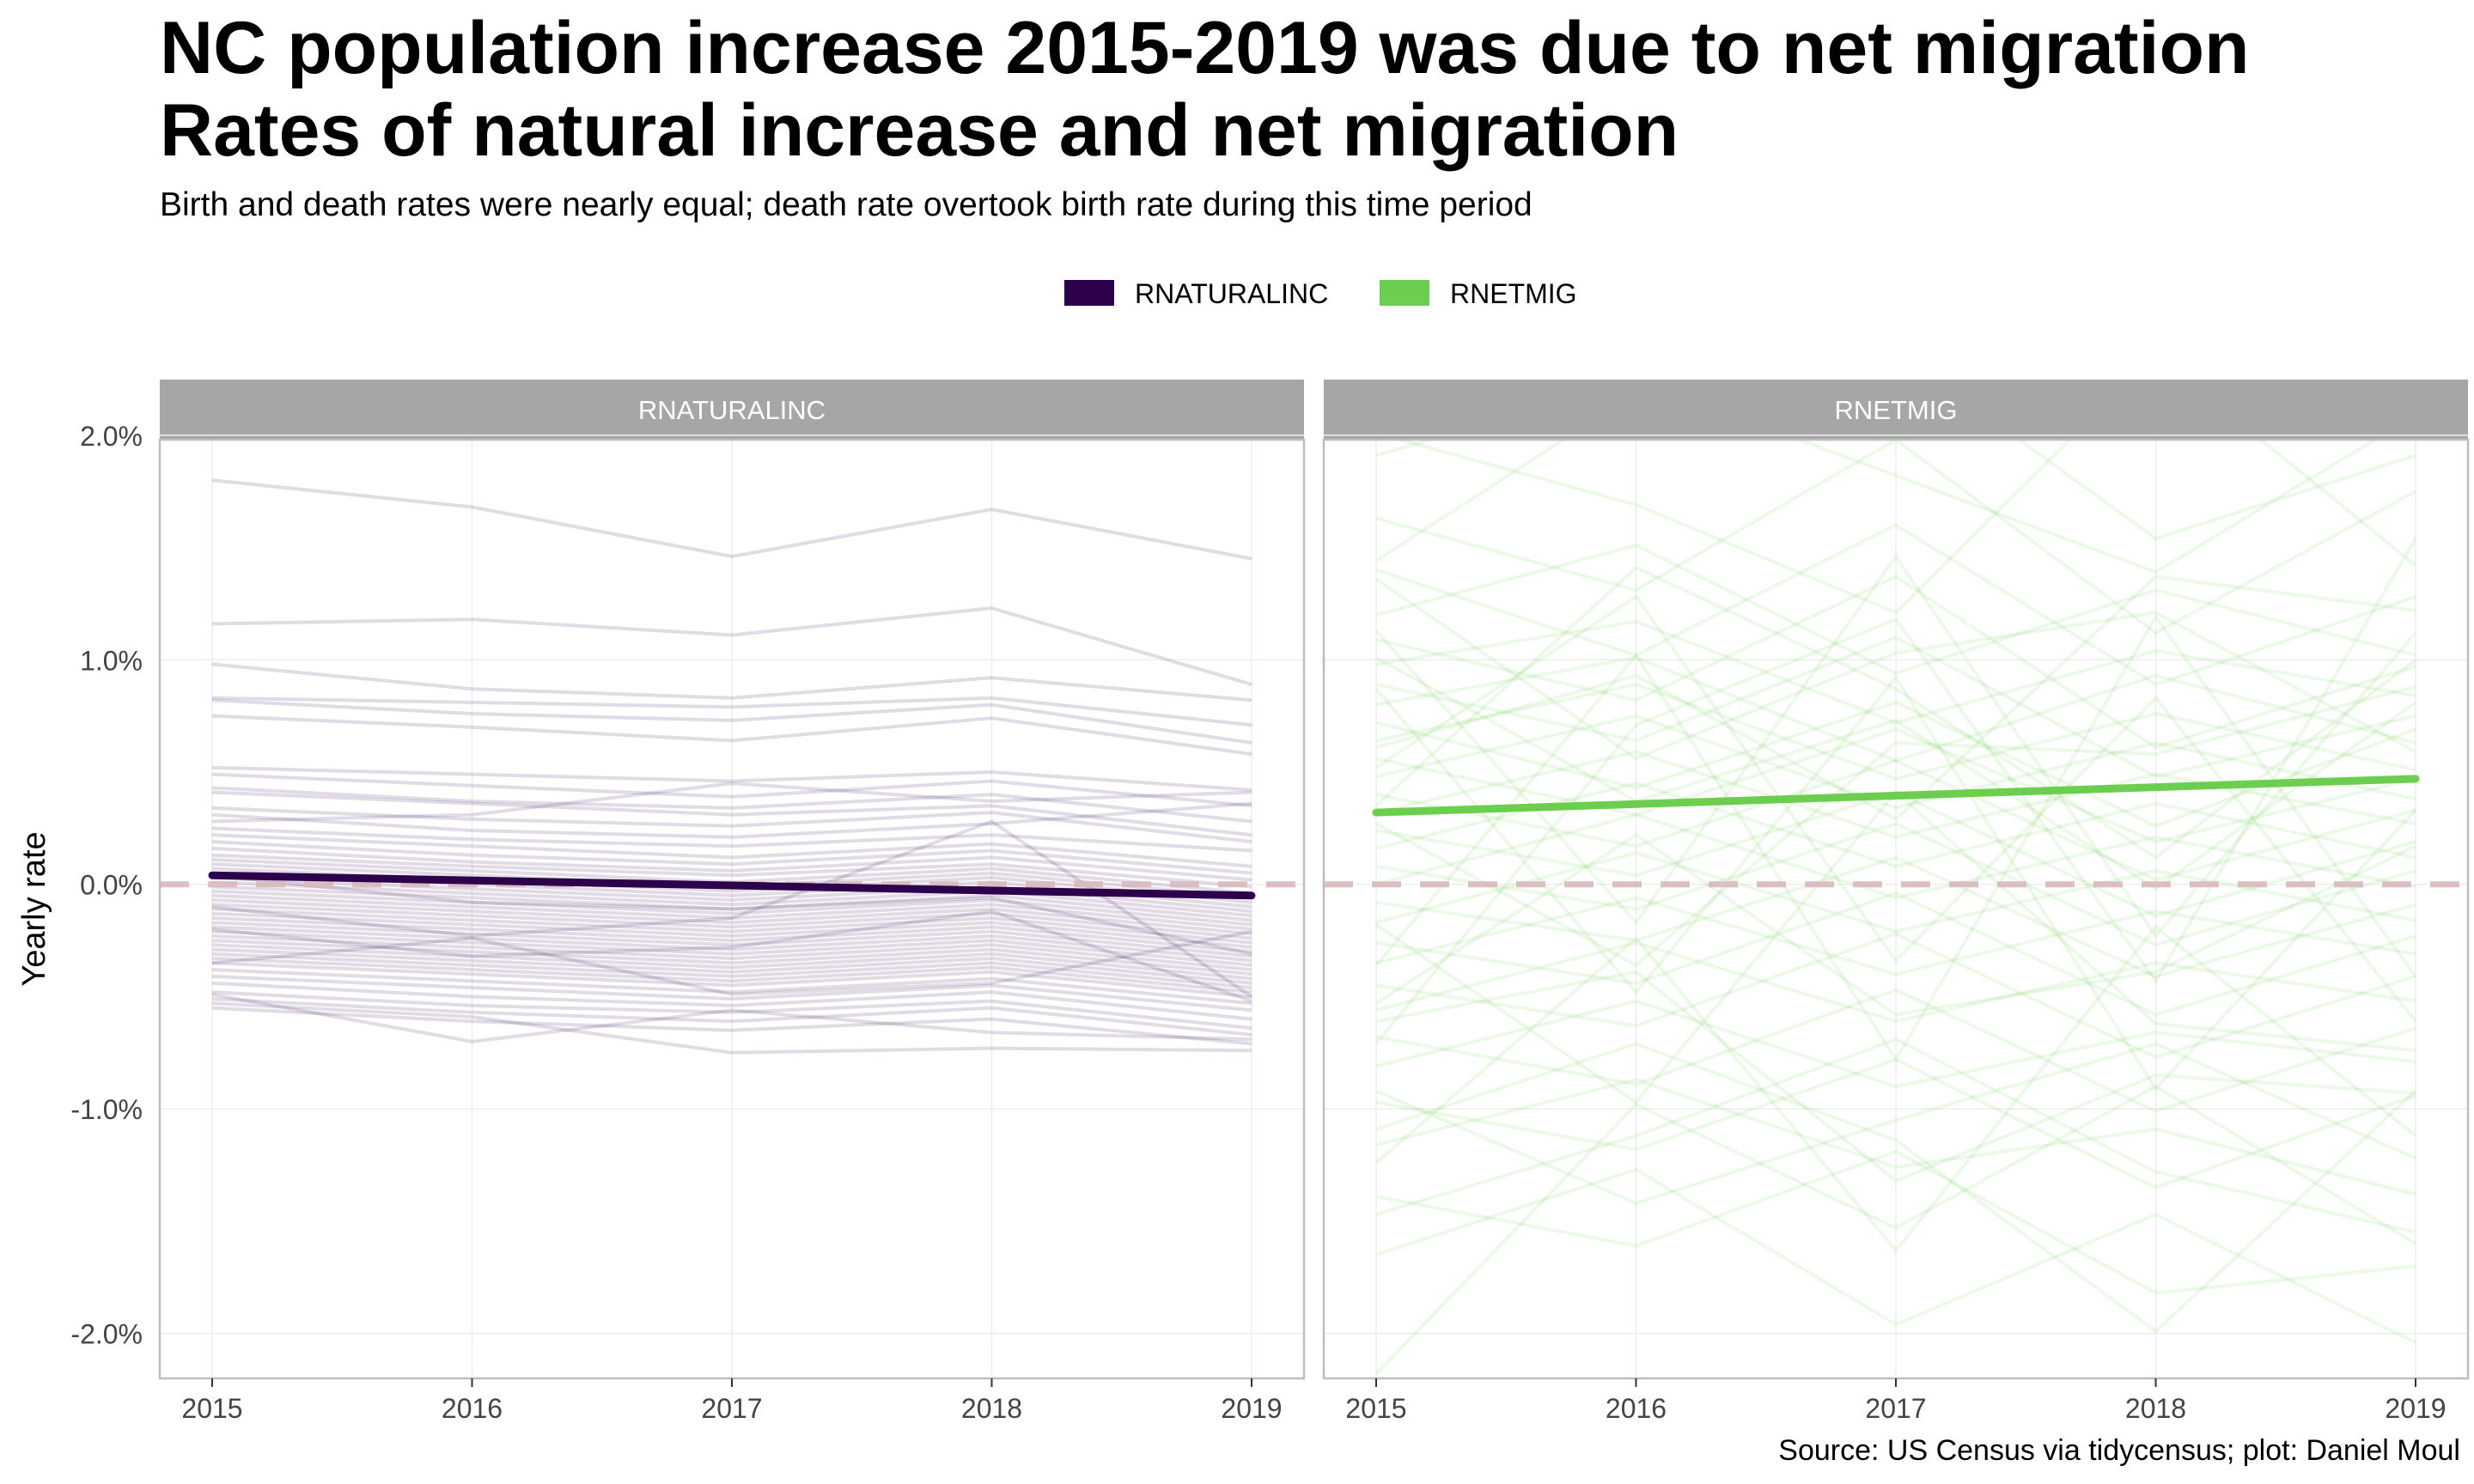  What do you see at coordinates (111, 886) in the screenshot?
I see `y-tick-label: 0.0%` at bounding box center [111, 886].